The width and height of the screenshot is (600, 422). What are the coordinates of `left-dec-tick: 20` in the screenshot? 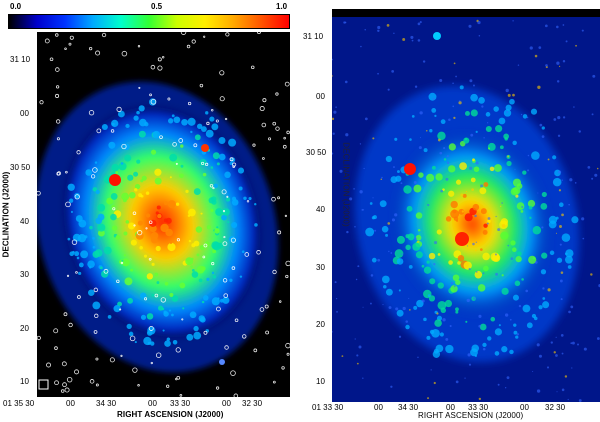 It's located at (24, 328).